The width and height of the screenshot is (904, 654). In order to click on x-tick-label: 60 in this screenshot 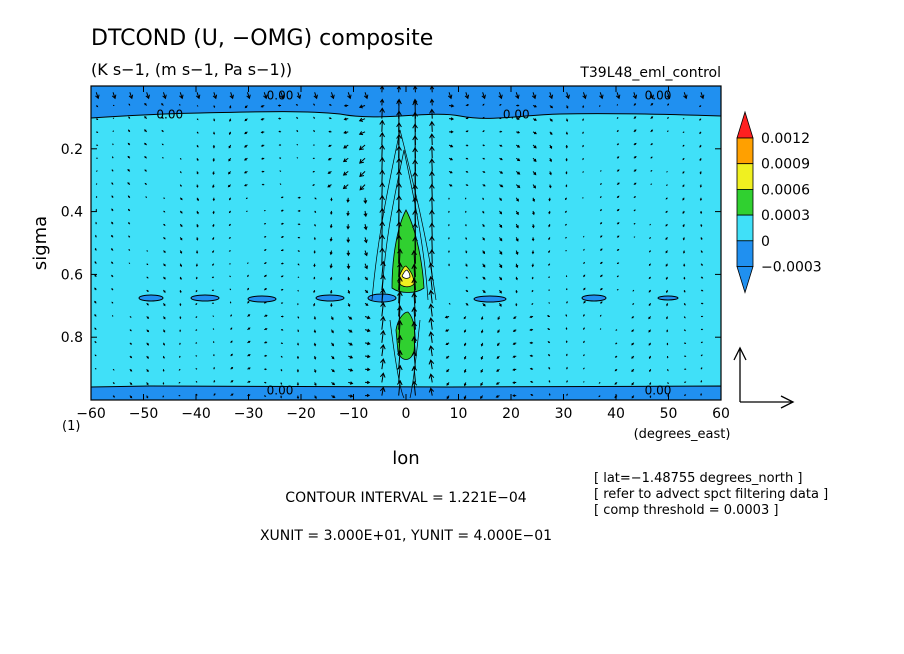, I will do `click(721, 414)`.